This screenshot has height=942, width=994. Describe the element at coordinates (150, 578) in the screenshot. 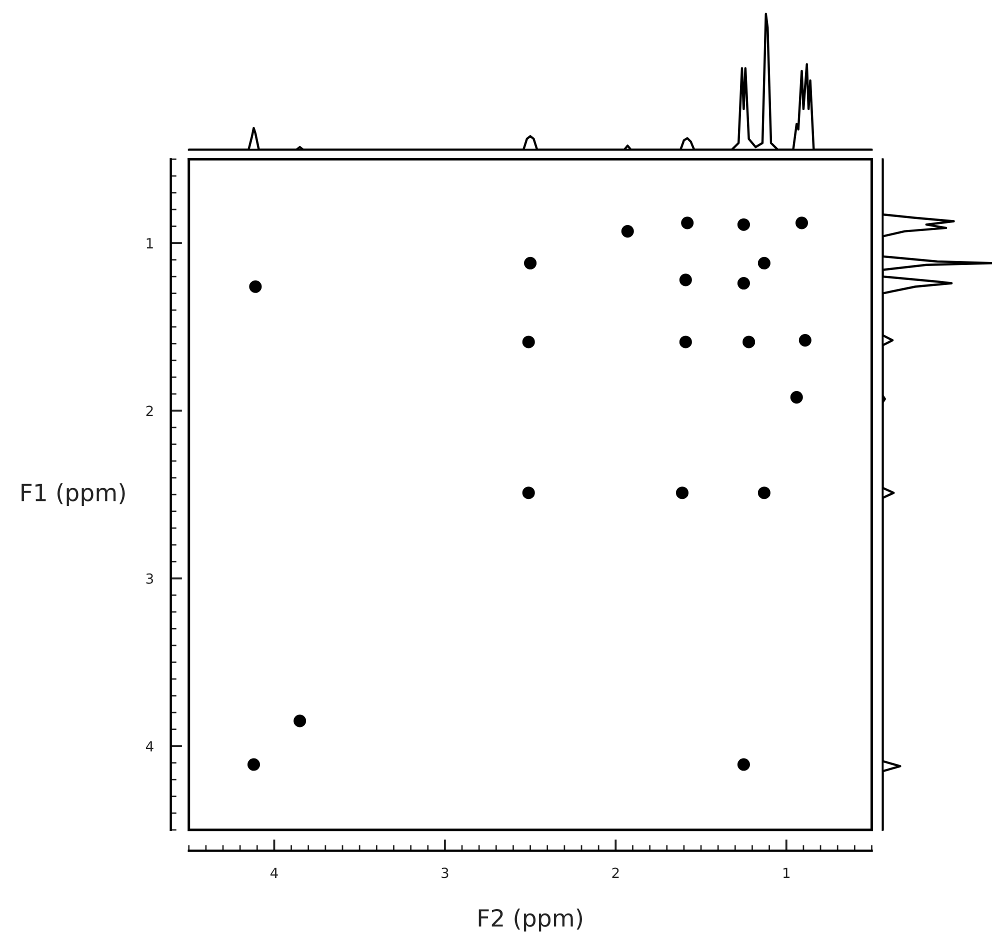

I see `y-tick-label: 3` at that location.